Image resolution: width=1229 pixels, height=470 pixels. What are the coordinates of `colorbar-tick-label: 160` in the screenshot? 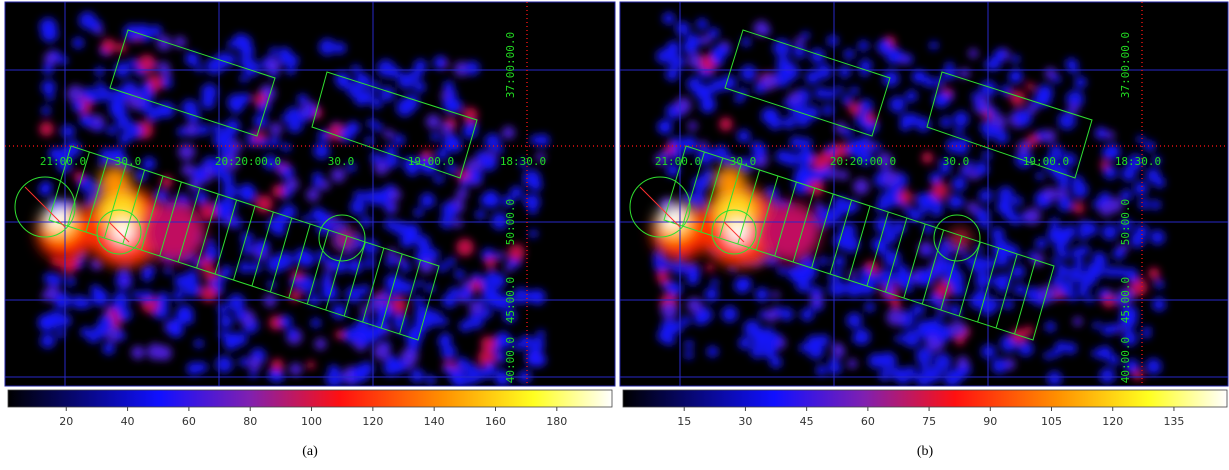 It's located at (495, 421).